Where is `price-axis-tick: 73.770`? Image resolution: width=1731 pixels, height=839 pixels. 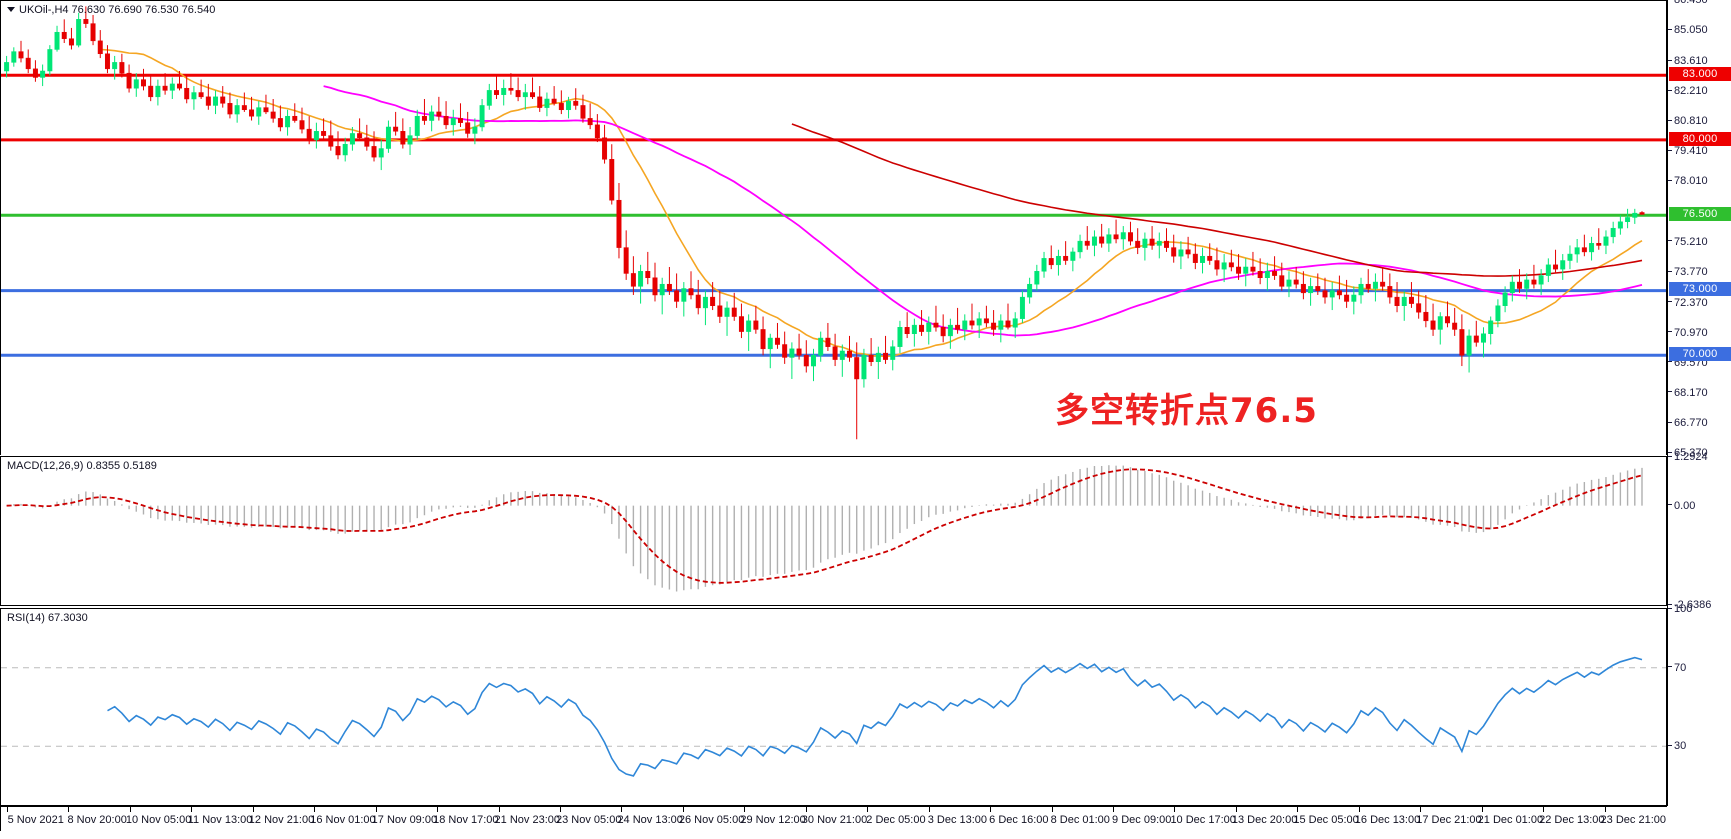 price-axis-tick: 73.770 is located at coordinates (1699, 272).